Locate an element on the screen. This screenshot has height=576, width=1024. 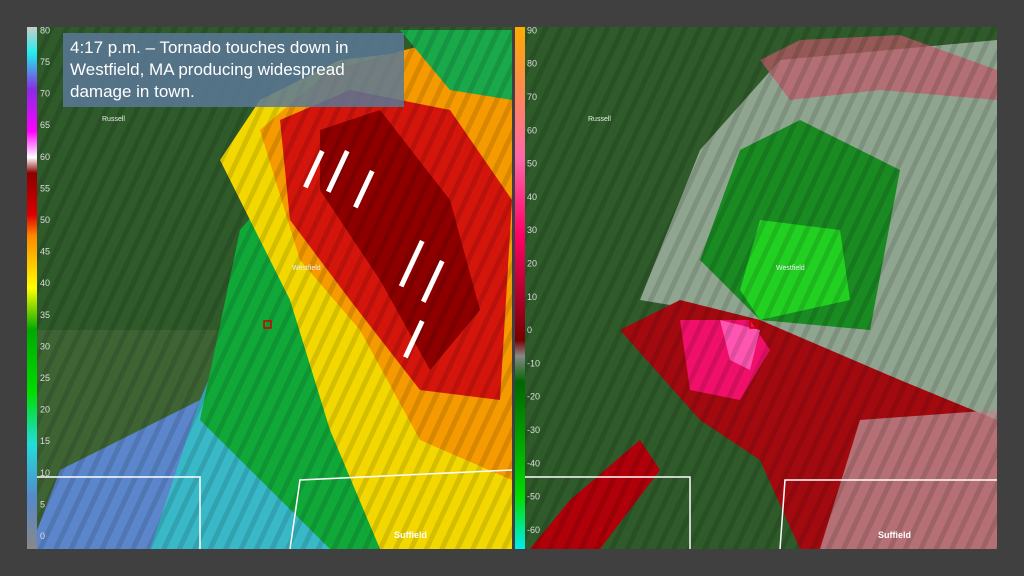
scale-label: 45 is located at coordinates (45, 252).